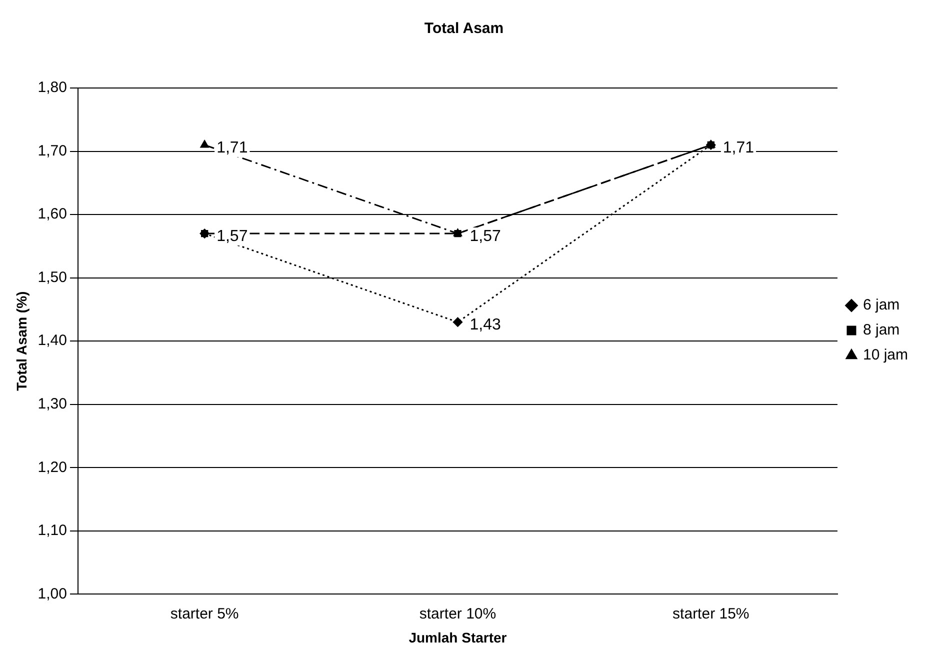 This screenshot has height=661, width=928. What do you see at coordinates (881, 305) in the screenshot?
I see `legend-label: 6 jam` at bounding box center [881, 305].